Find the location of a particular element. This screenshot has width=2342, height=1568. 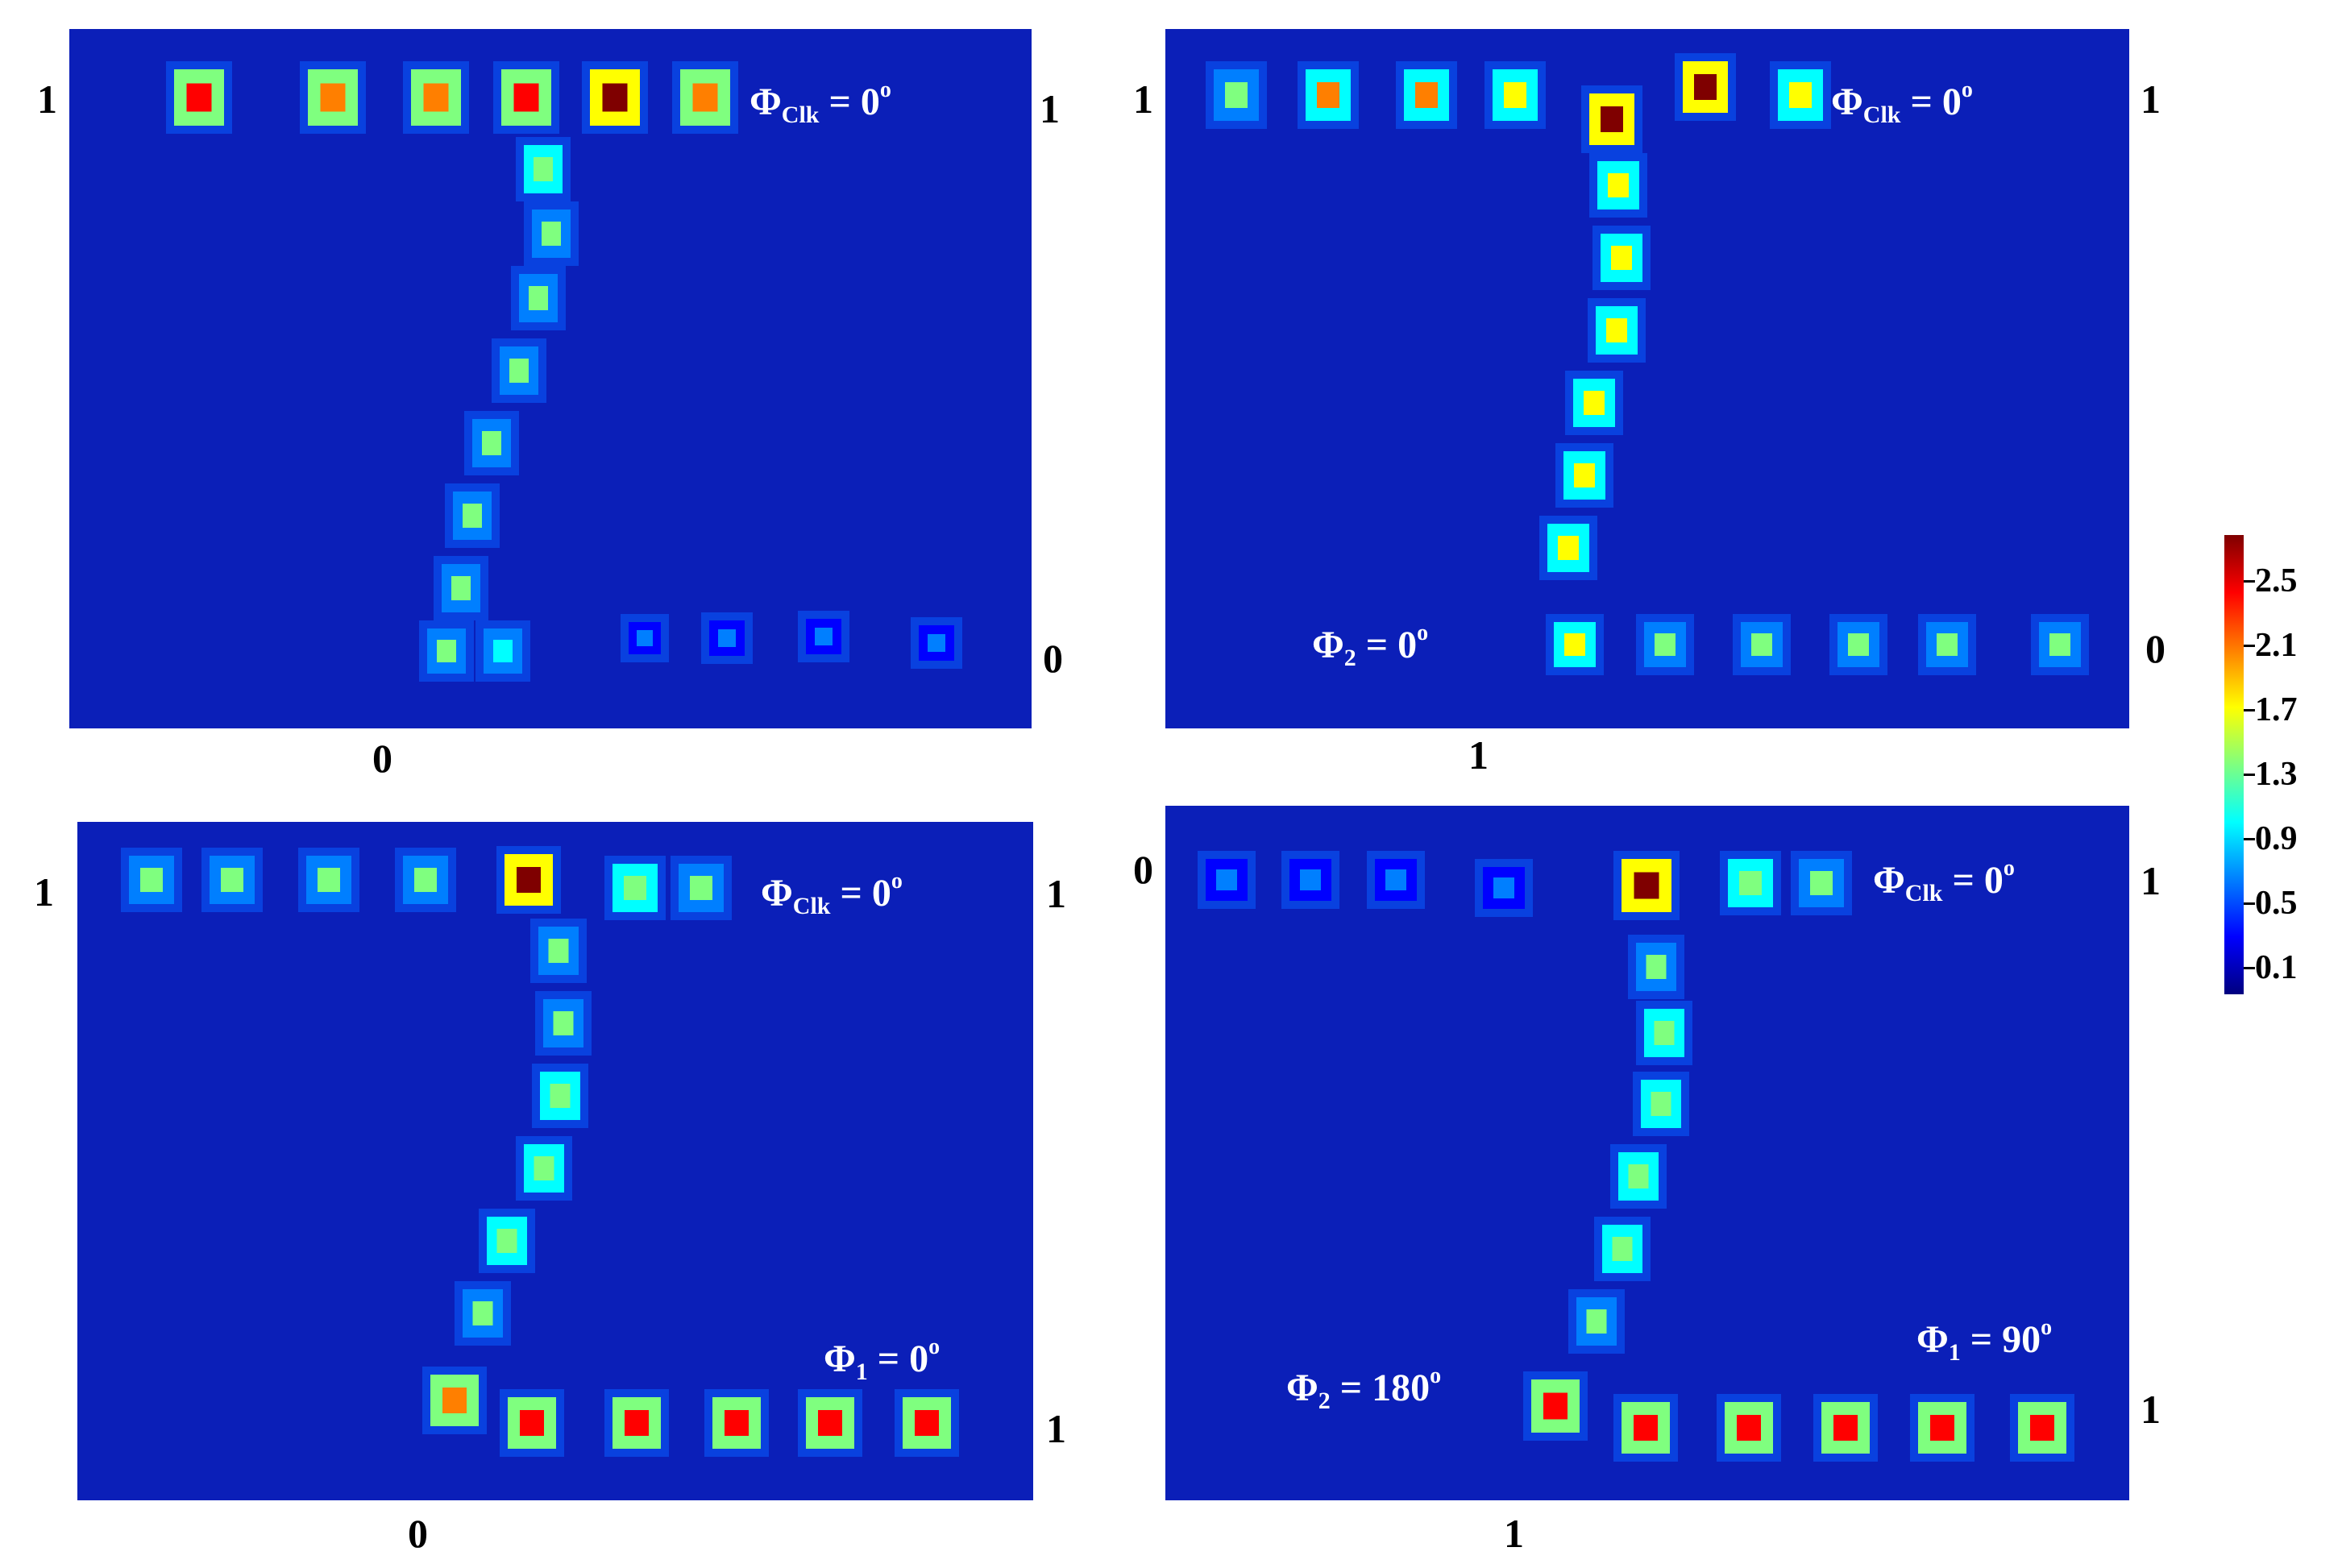

colorbar-tick-label: 0.5 is located at coordinates (2276, 903).